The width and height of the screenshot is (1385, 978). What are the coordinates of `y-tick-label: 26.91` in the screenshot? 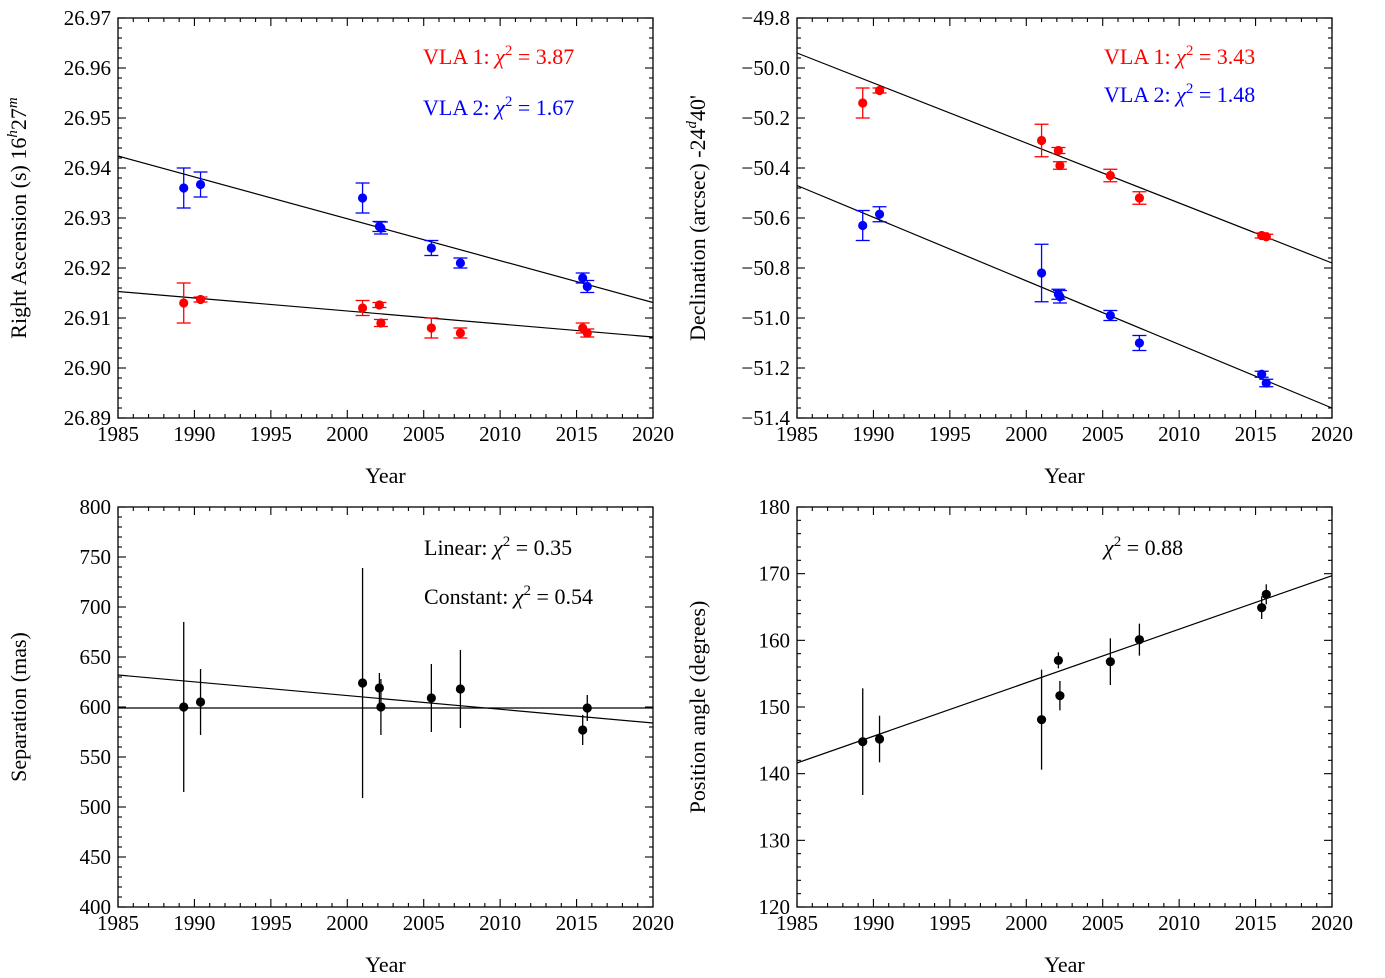 It's located at (87, 318).